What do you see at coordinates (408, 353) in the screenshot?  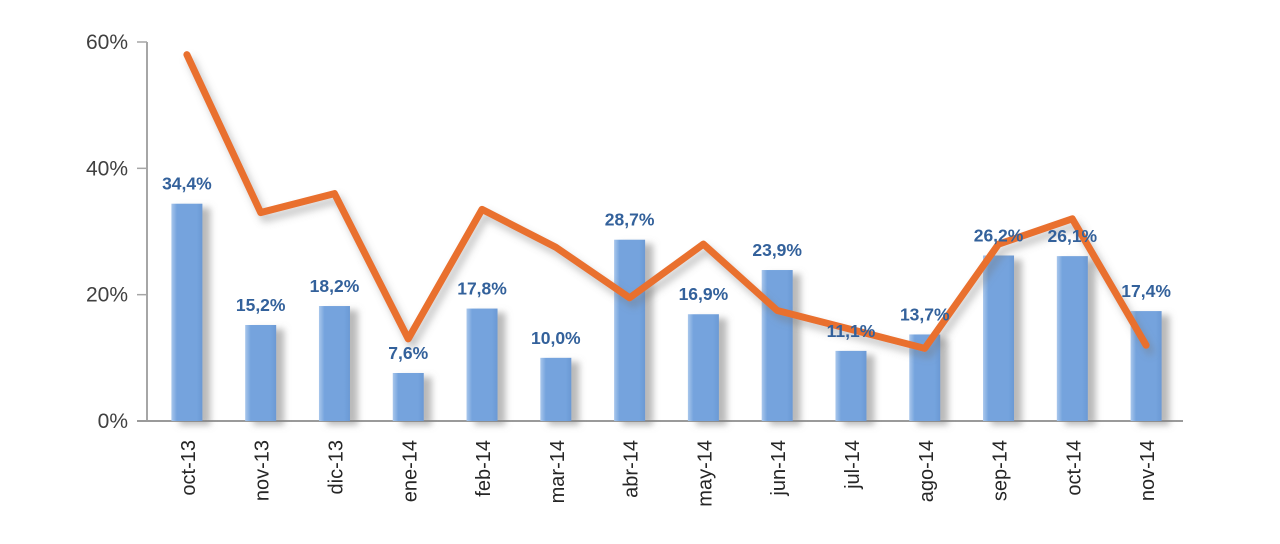 I see `bar-value-label: 7,6%` at bounding box center [408, 353].